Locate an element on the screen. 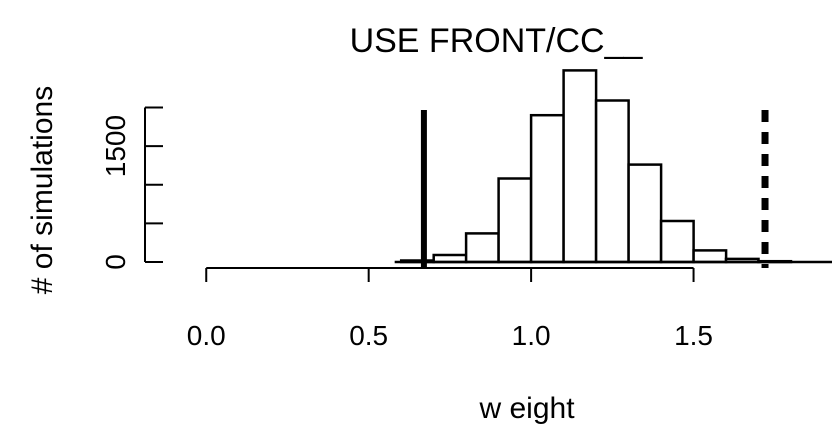 The height and width of the screenshot is (429, 833). x-tick-label-2: 1.0 is located at coordinates (531, 335).